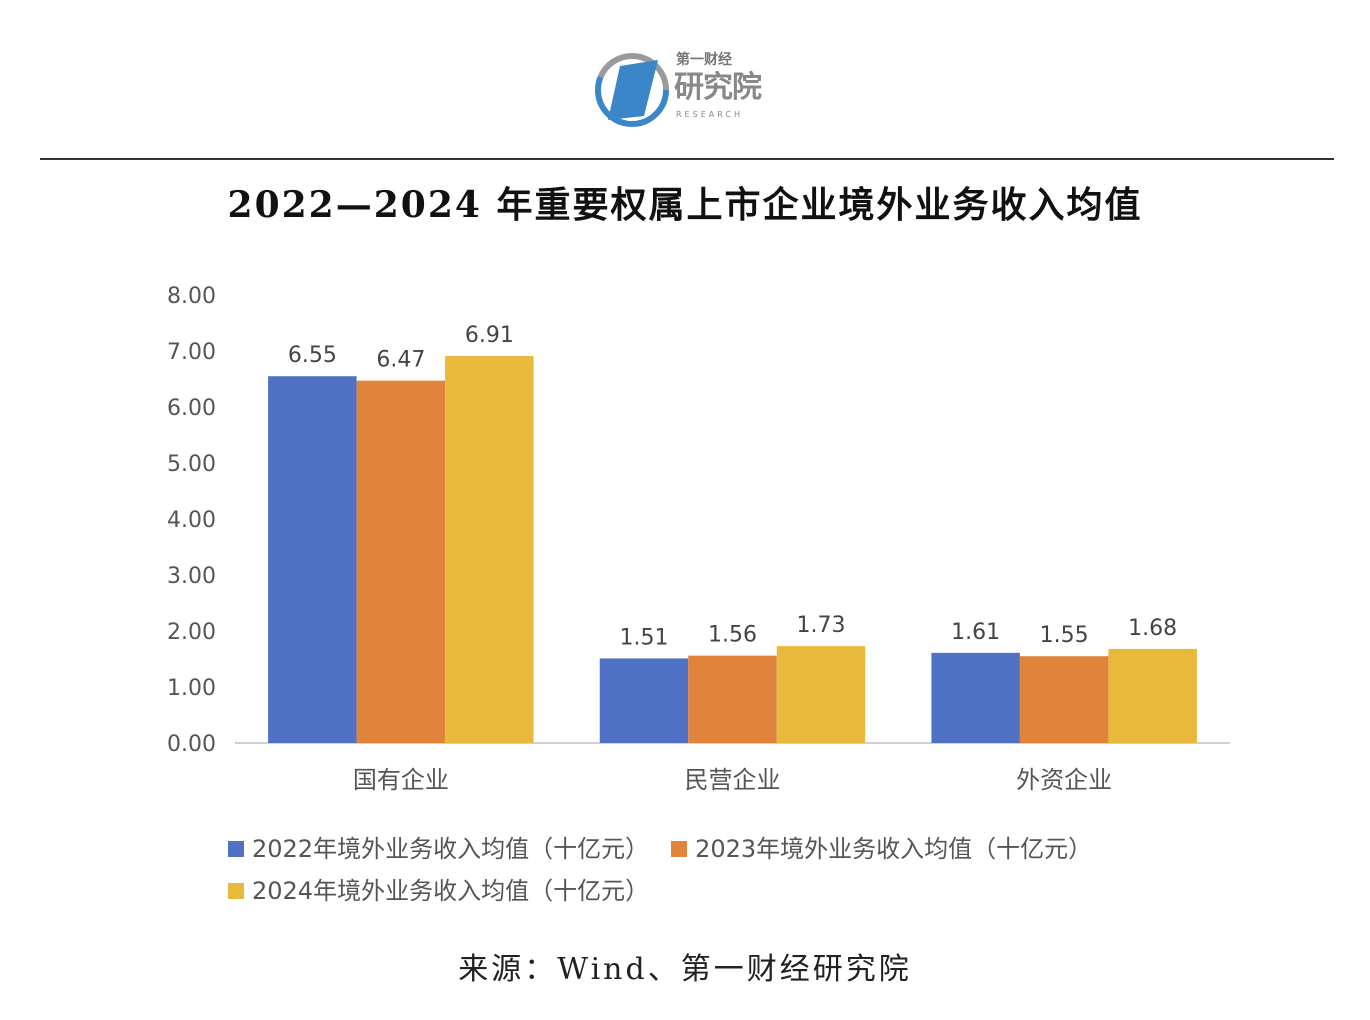  Describe the element at coordinates (191, 296) in the screenshot. I see `y-tick-label: 8.00` at that location.